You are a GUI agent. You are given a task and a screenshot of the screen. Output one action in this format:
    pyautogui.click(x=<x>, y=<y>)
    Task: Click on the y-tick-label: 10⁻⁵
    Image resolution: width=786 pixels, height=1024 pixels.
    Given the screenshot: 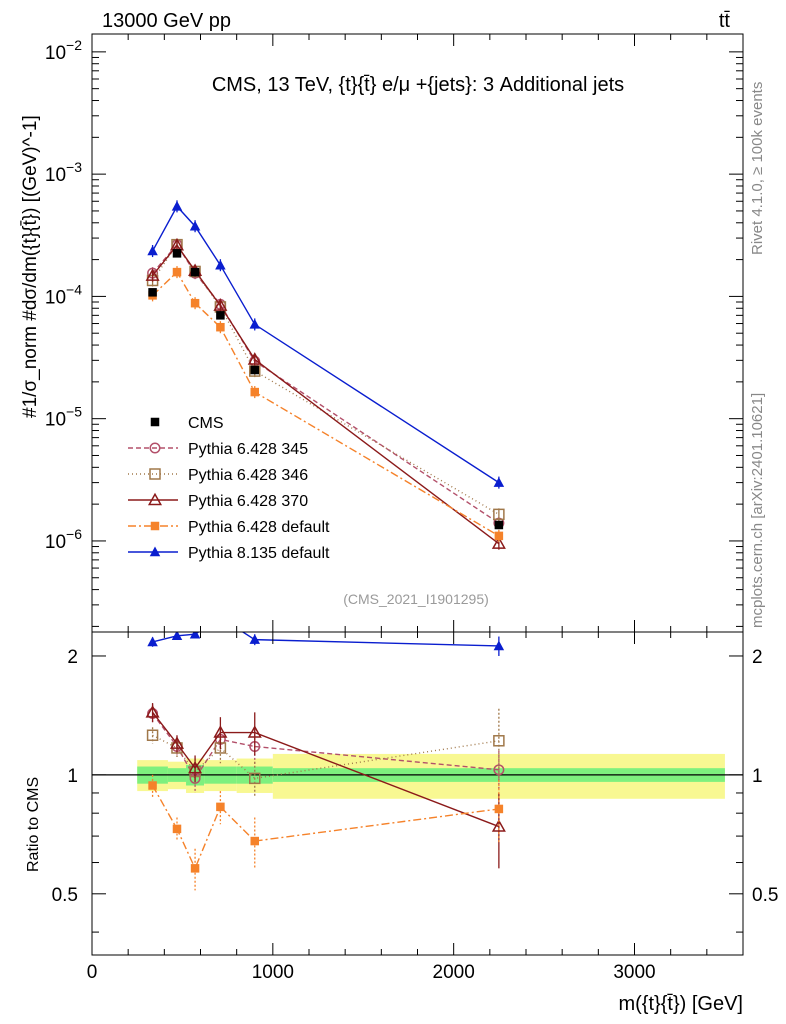 What is the action you would take?
    pyautogui.click(x=63, y=417)
    